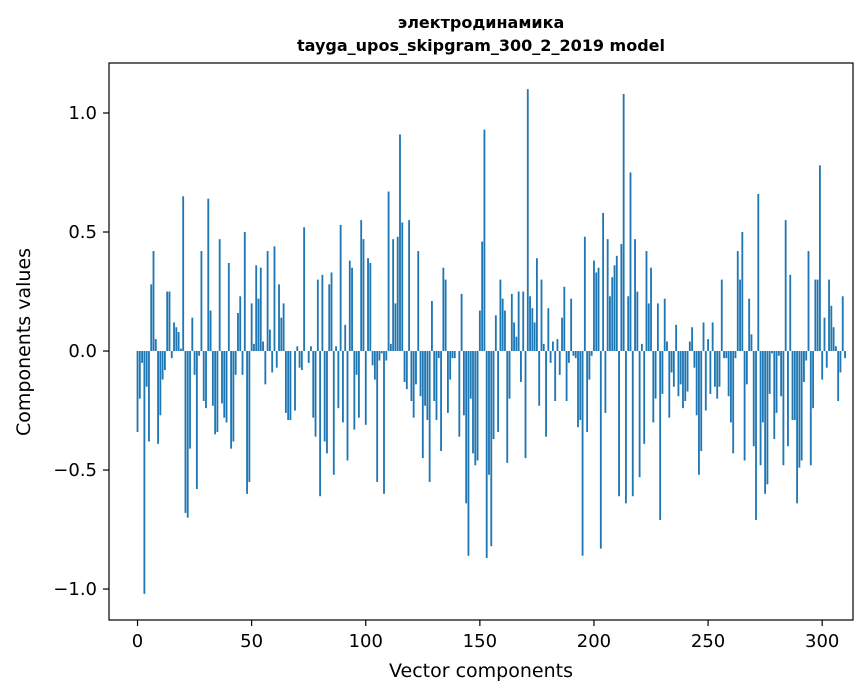 The width and height of the screenshot is (867, 696). I want to click on x-tick-label: 150, so click(480, 641).